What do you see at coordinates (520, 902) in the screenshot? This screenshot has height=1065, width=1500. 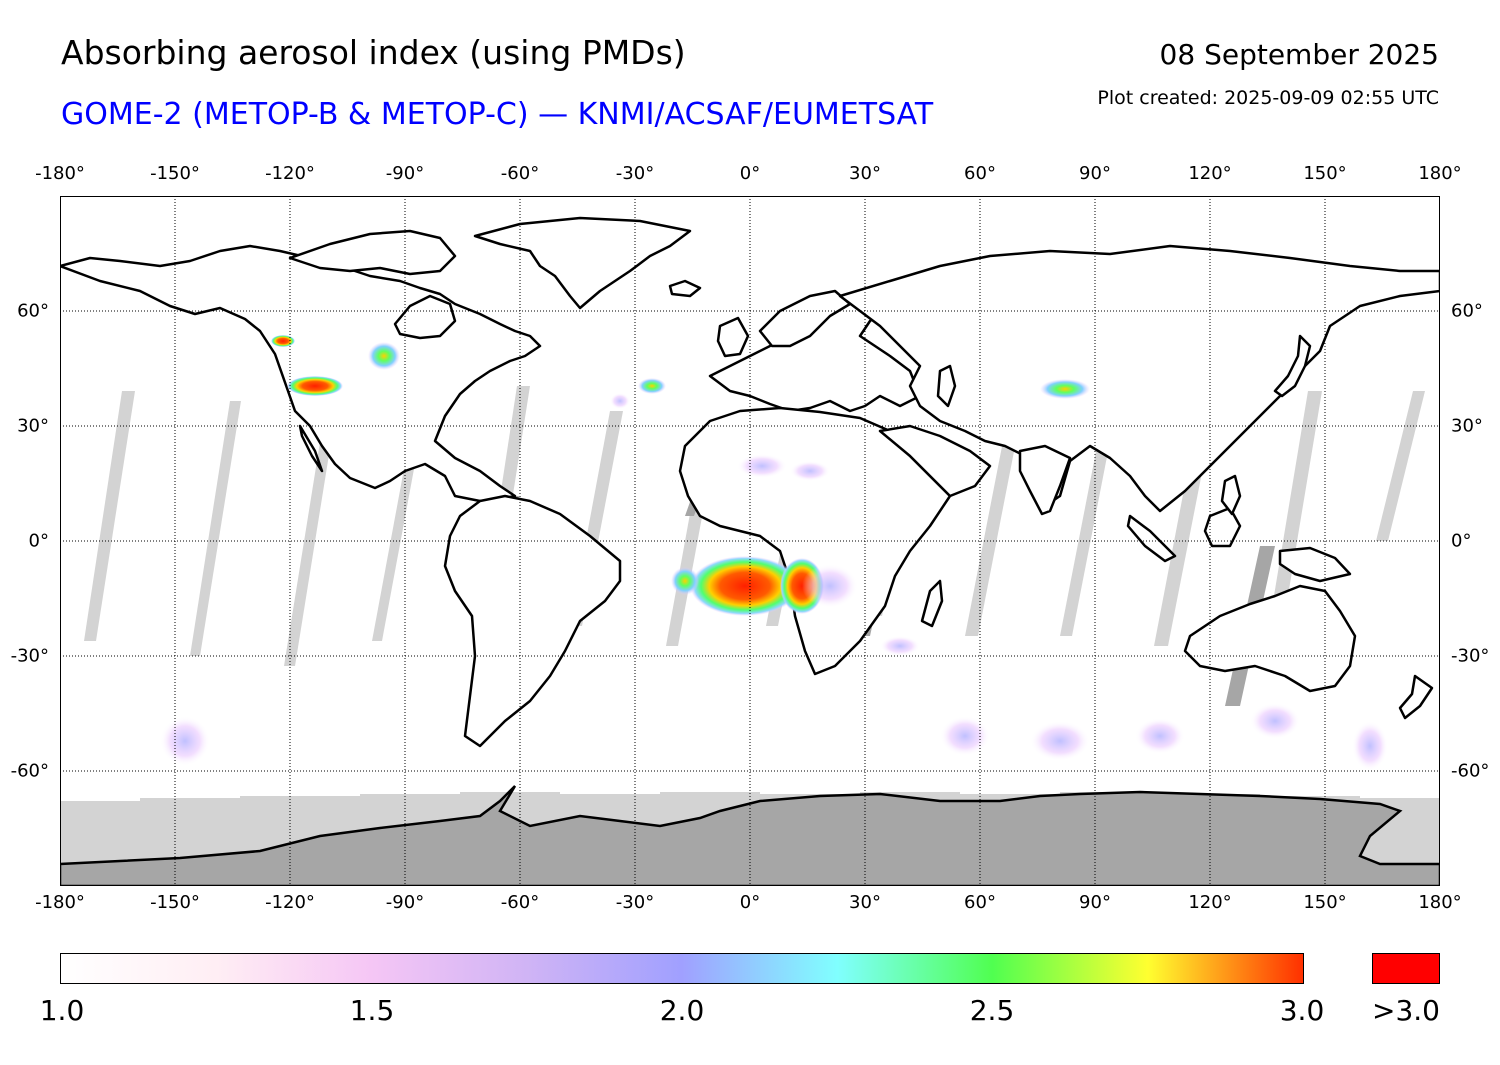 I see `lon-tick-bottom: -60°` at bounding box center [520, 902].